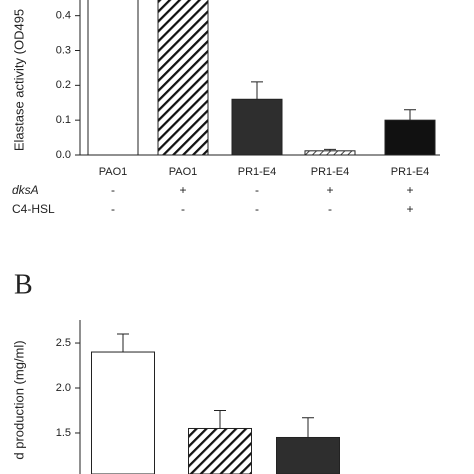  What do you see at coordinates (25, 190) in the screenshot?
I see `condition-label: dksA` at bounding box center [25, 190].